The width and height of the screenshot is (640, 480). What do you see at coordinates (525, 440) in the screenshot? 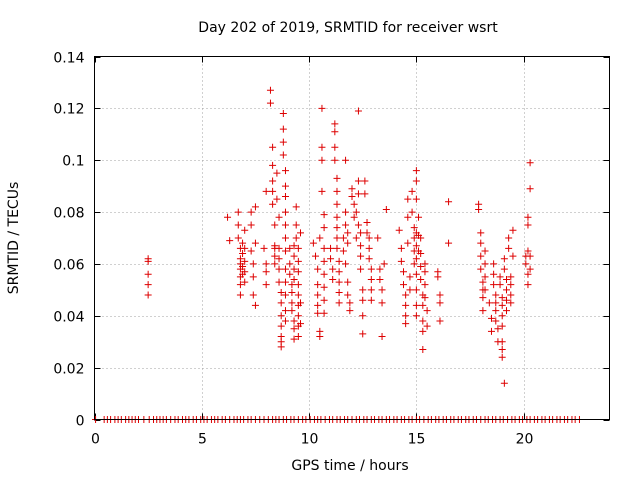
I see `x-tick-label: 20` at bounding box center [525, 440].